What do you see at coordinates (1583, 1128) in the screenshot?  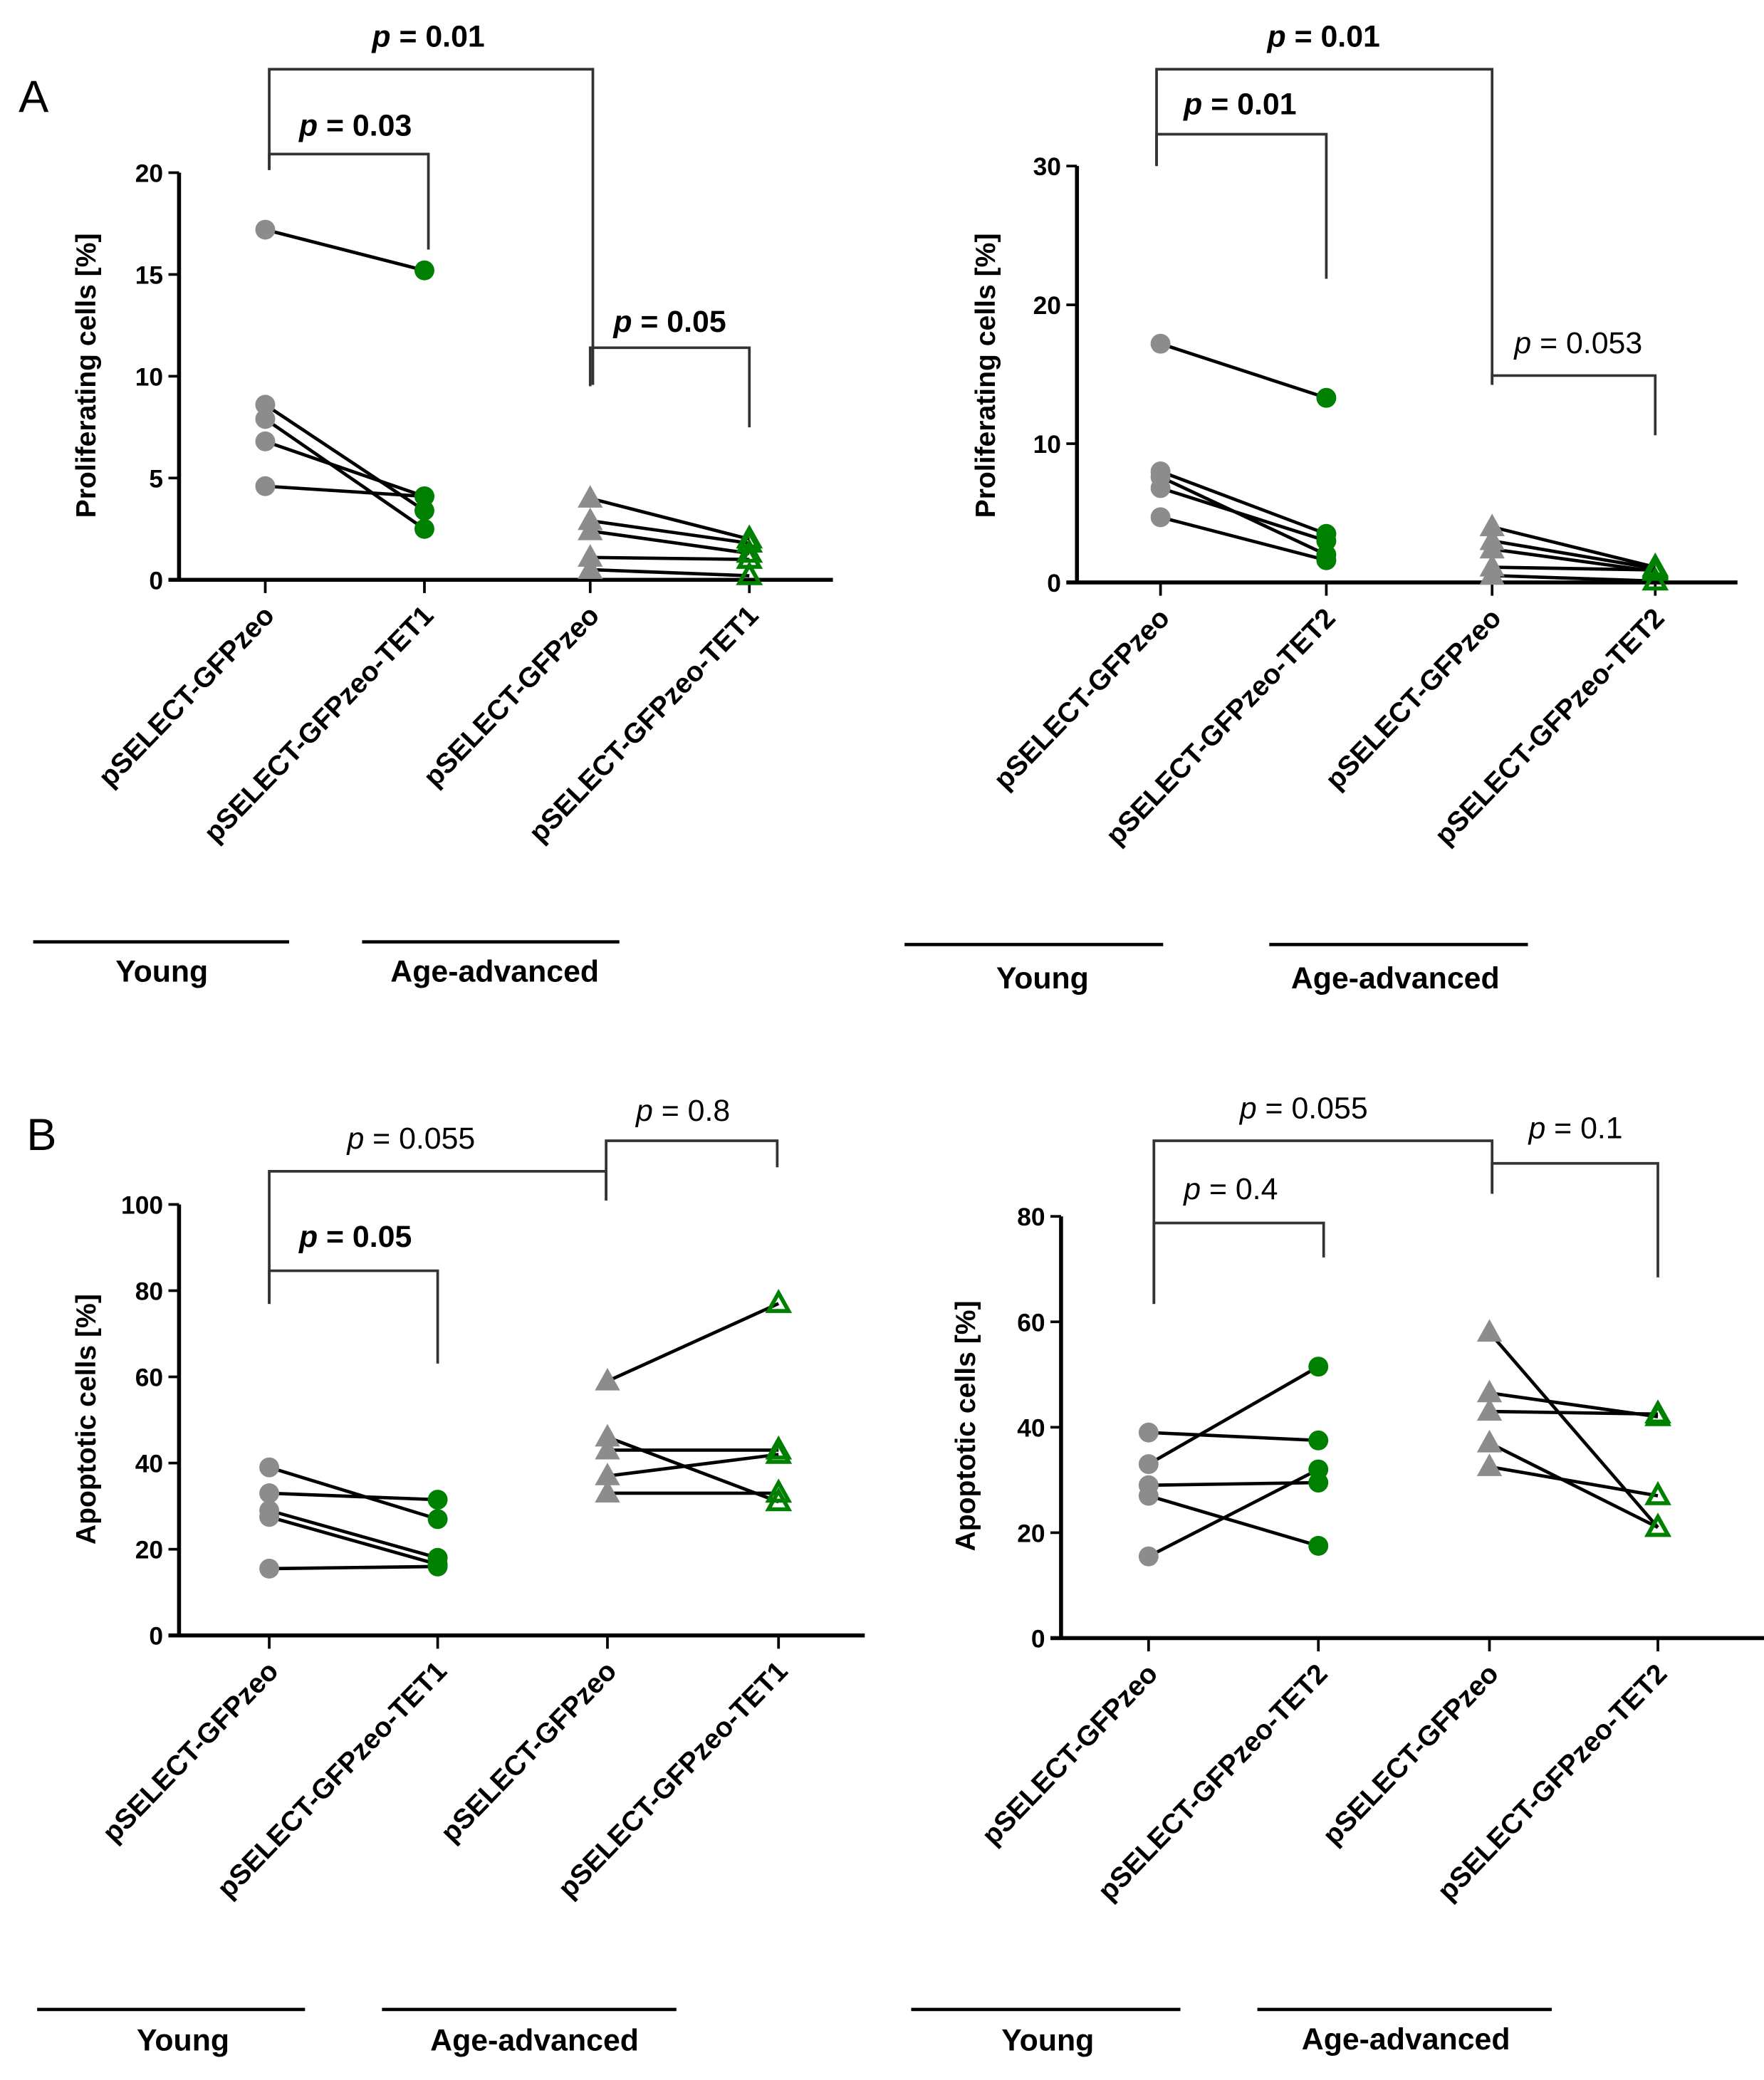 I see `p-value-text: = 0.1` at bounding box center [1583, 1128].